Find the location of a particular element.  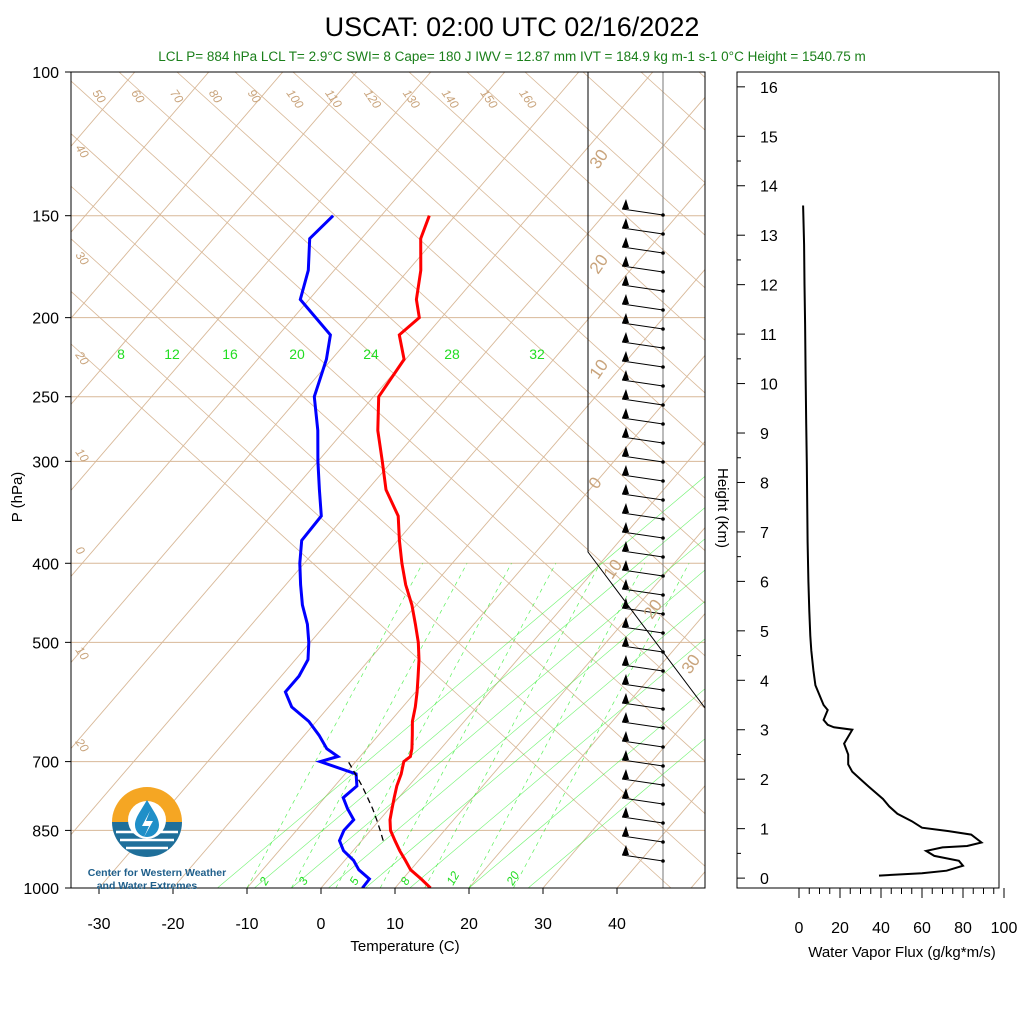

height-tick-label: 0 is located at coordinates (764, 879).